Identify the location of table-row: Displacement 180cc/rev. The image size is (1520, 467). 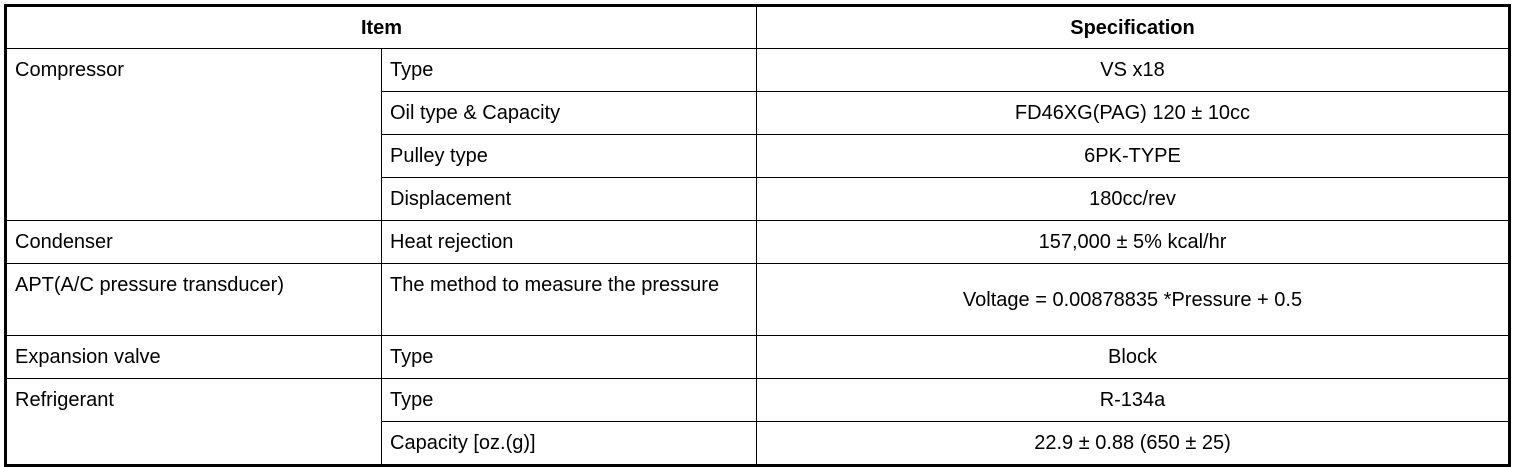
(758, 199).